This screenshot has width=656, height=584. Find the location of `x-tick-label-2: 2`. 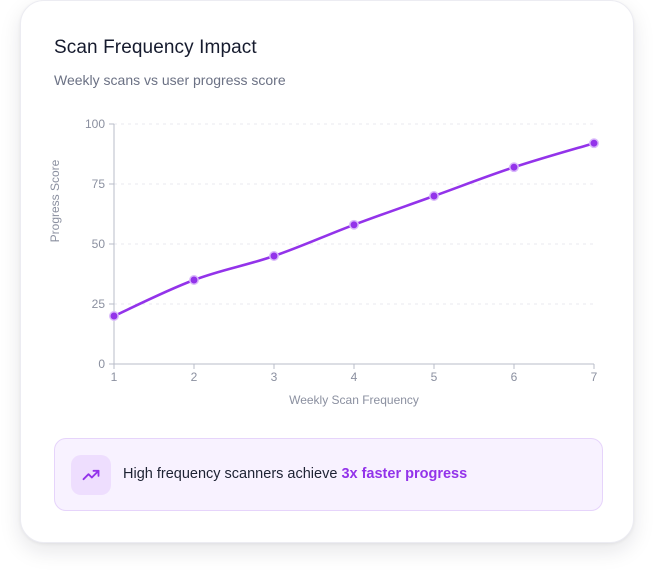

x-tick-label-2: 2 is located at coordinates (194, 377).